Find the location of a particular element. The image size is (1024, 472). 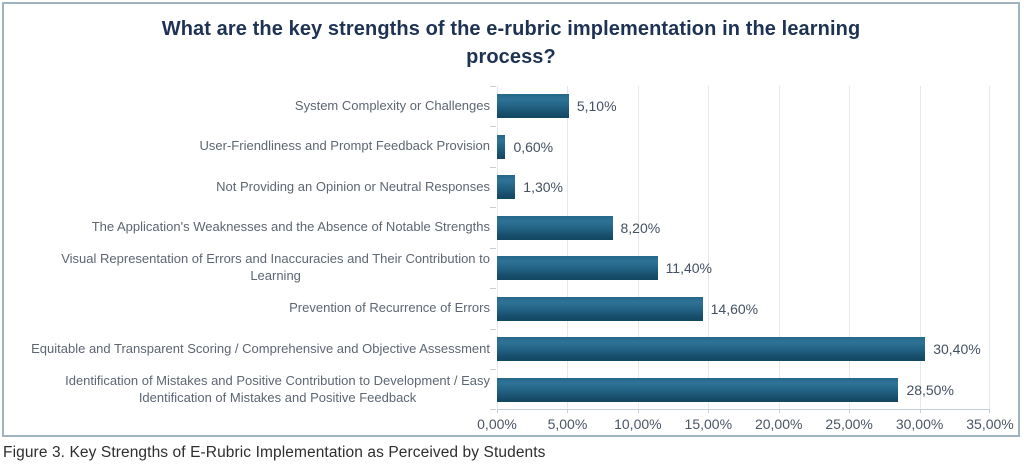

category-label: System Complexity or Challenges is located at coordinates (392, 105).